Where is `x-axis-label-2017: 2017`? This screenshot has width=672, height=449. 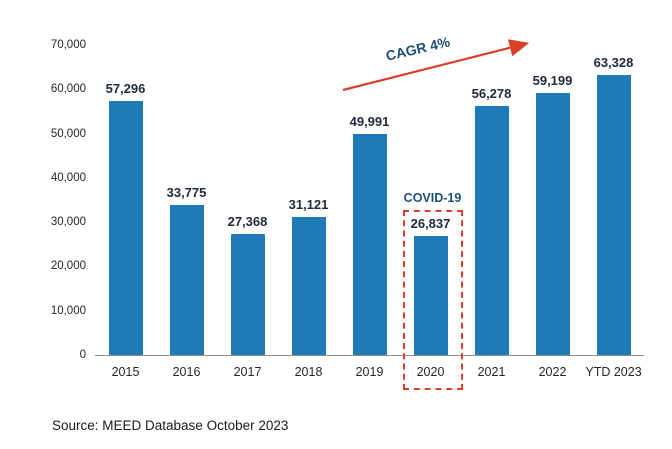
x-axis-label-2017: 2017 is located at coordinates (247, 372).